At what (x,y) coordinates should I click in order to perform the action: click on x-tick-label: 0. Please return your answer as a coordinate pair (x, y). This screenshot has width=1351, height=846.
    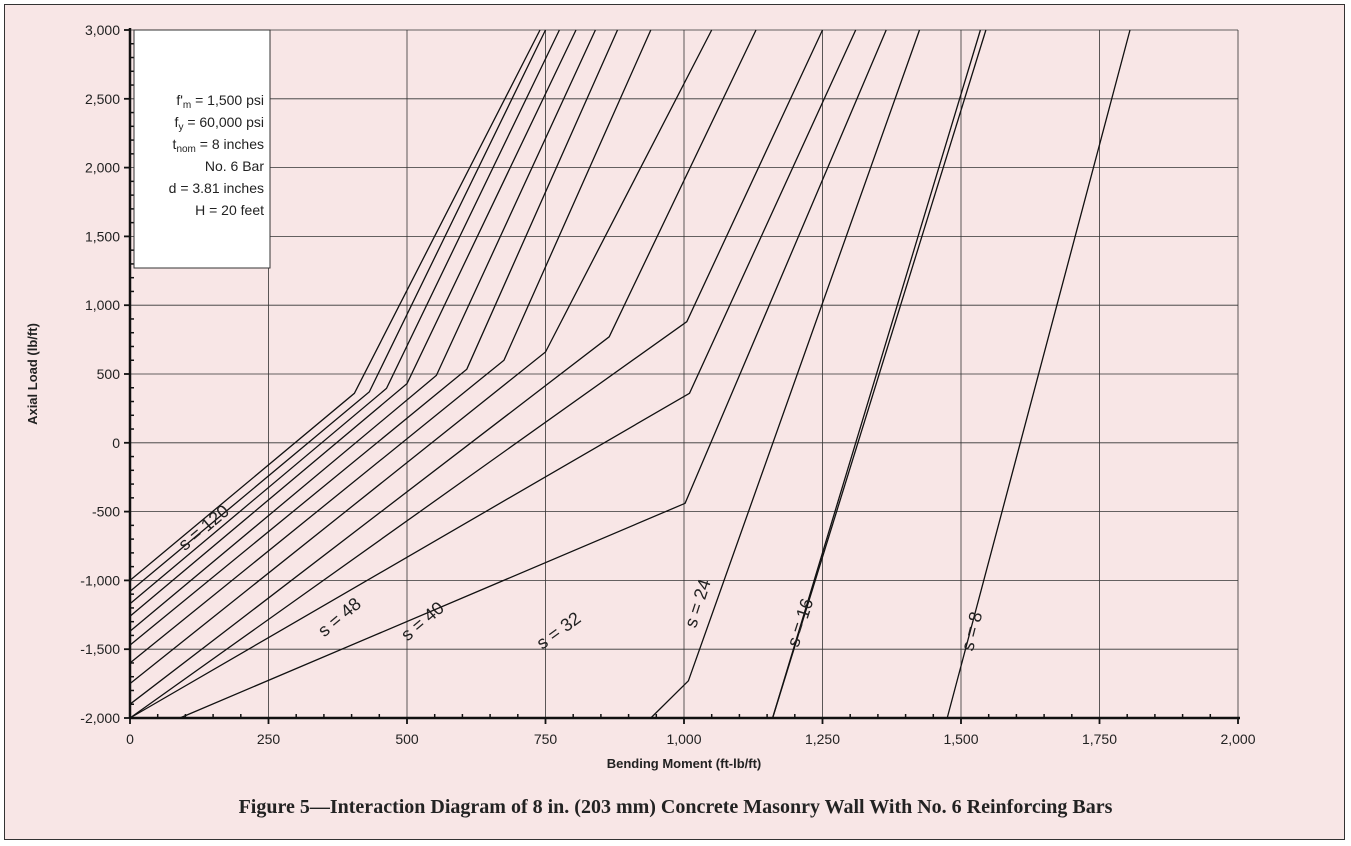
    Looking at the image, I should click on (130, 739).